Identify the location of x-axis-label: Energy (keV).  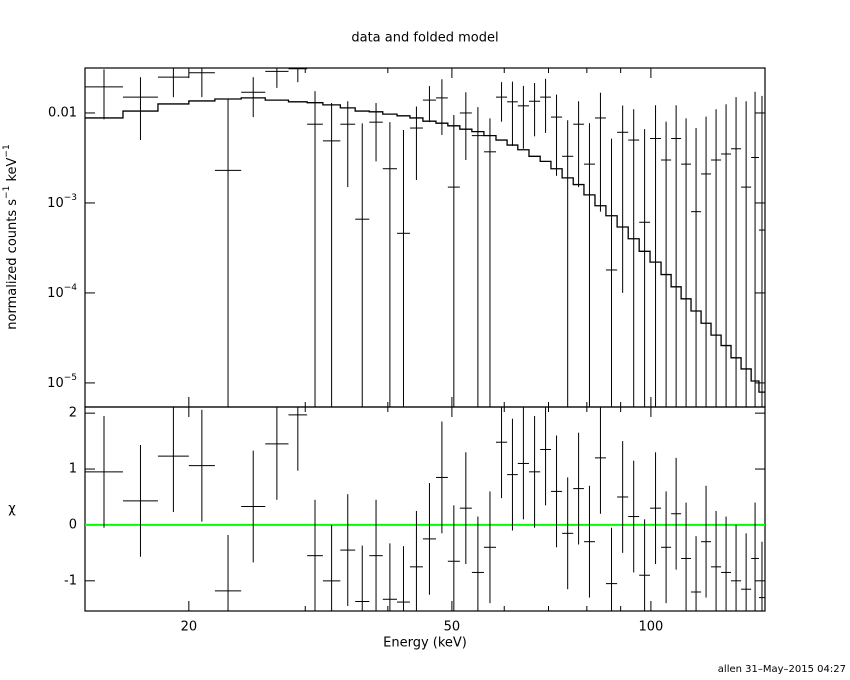
(425, 643).